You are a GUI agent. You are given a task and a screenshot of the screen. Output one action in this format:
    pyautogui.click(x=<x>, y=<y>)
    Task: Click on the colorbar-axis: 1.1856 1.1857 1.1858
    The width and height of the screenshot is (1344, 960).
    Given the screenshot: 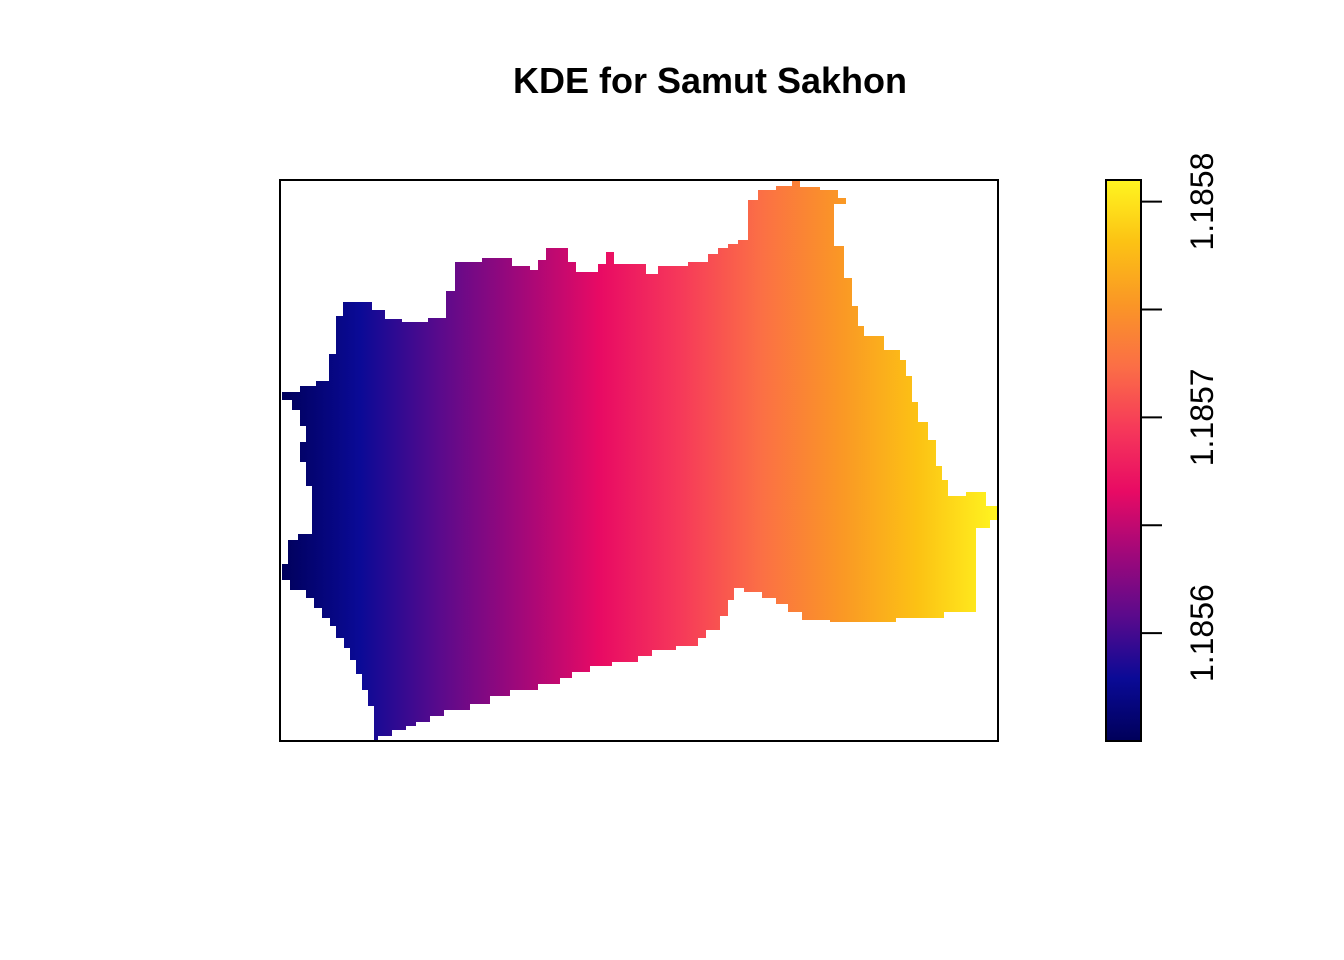 What is the action you would take?
    pyautogui.click(x=1180, y=417)
    